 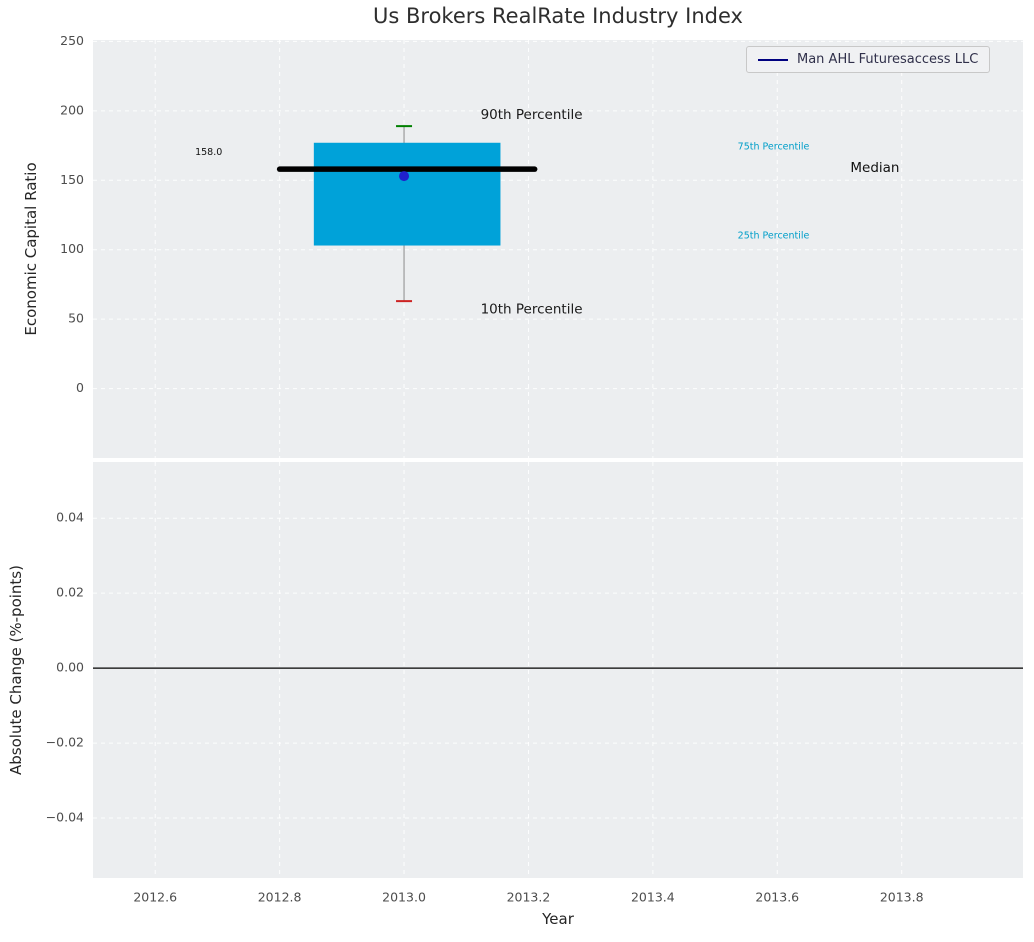 What do you see at coordinates (80, 387) in the screenshot?
I see `ytick-label-top: 0` at bounding box center [80, 387].